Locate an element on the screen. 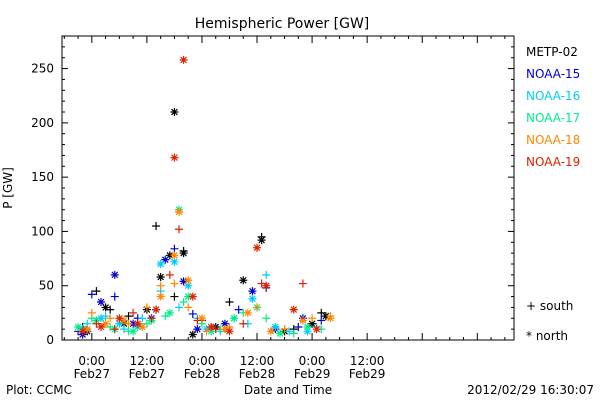 The height and width of the screenshot is (400, 600). chart-title: Hemispheric Power [GW] is located at coordinates (282, 24).